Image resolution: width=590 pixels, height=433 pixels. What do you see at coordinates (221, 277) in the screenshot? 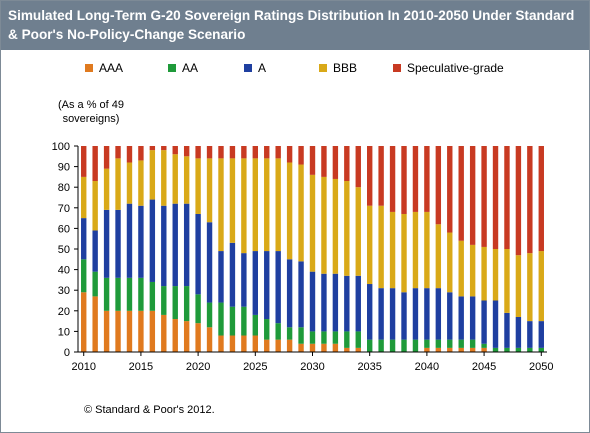
I see `bar-a-2022` at bounding box center [221, 277].